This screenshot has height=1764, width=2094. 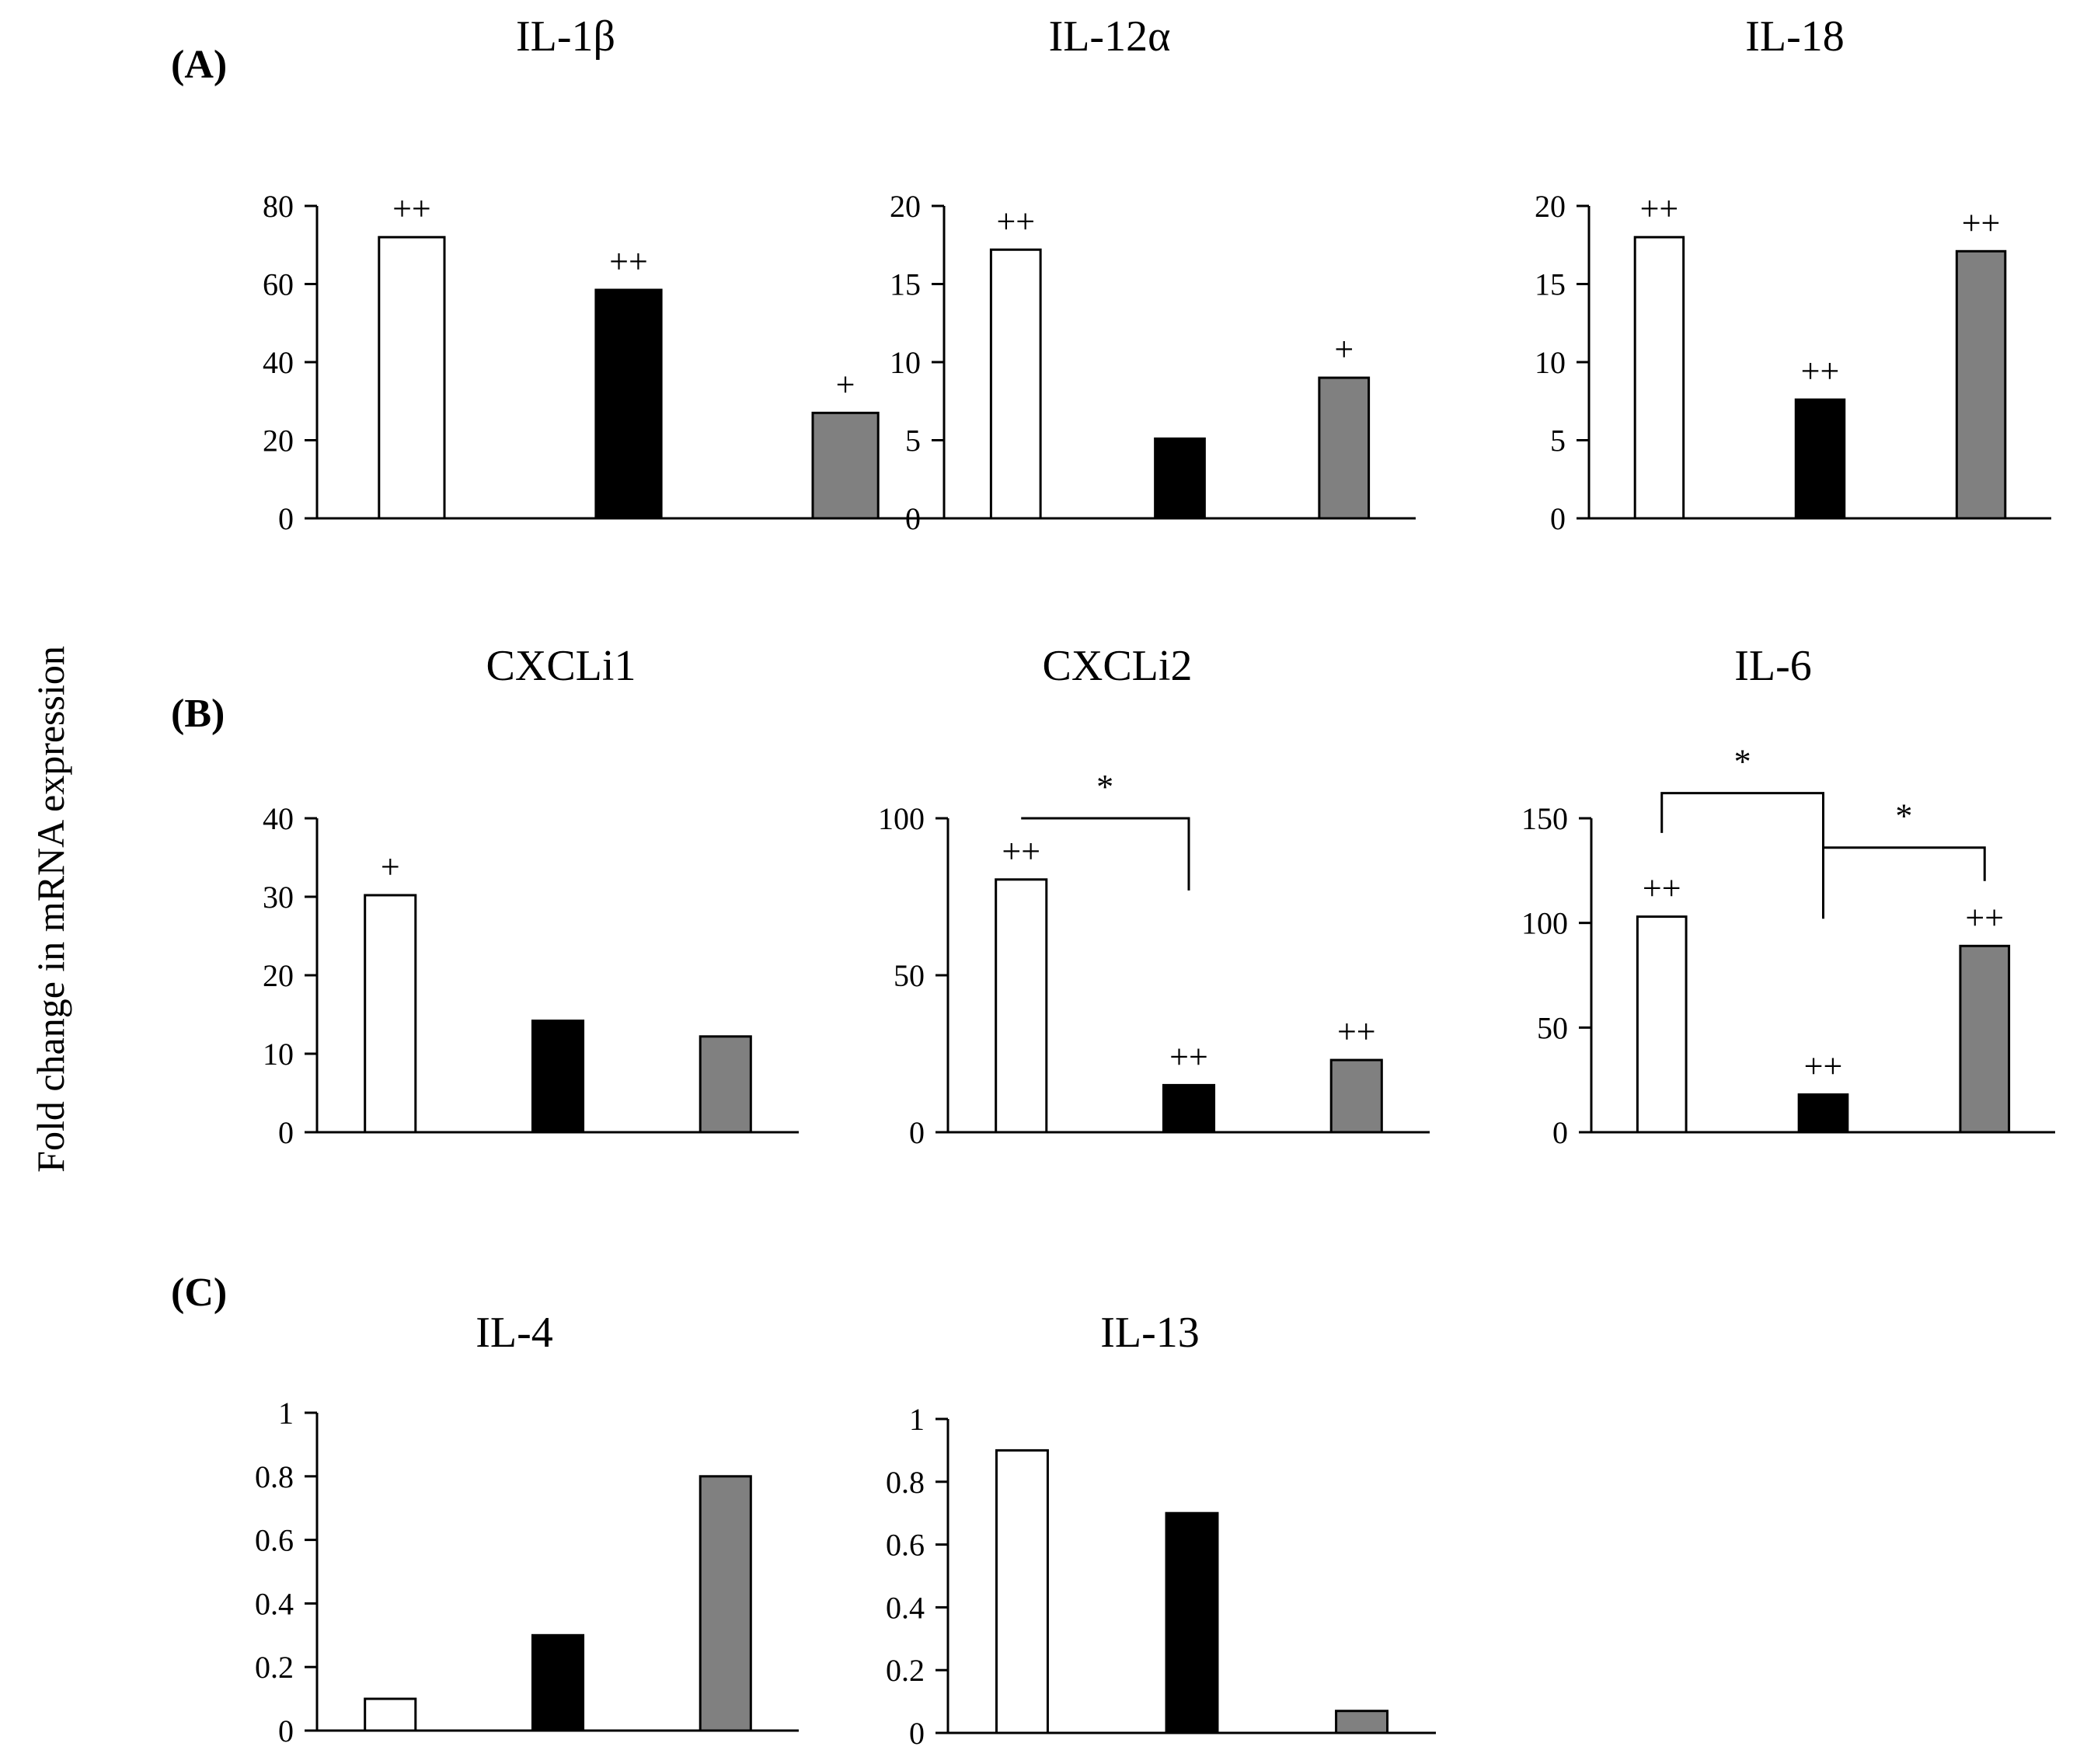 I want to click on panel-label-b: (B), so click(x=198, y=714).